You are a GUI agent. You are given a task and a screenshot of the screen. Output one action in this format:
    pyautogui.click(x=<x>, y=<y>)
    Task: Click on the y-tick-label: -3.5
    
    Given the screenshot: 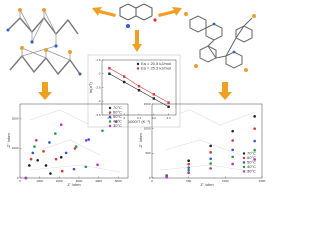 What is the action you would take?
    pyautogui.click(x=98, y=115)
    